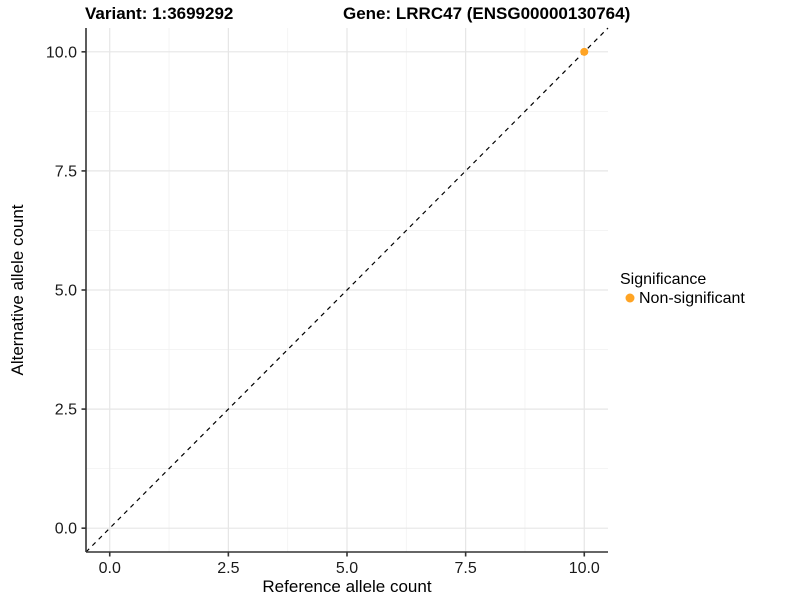 This screenshot has width=800, height=600. I want to click on y-tick-label: 5.0, so click(66, 291).